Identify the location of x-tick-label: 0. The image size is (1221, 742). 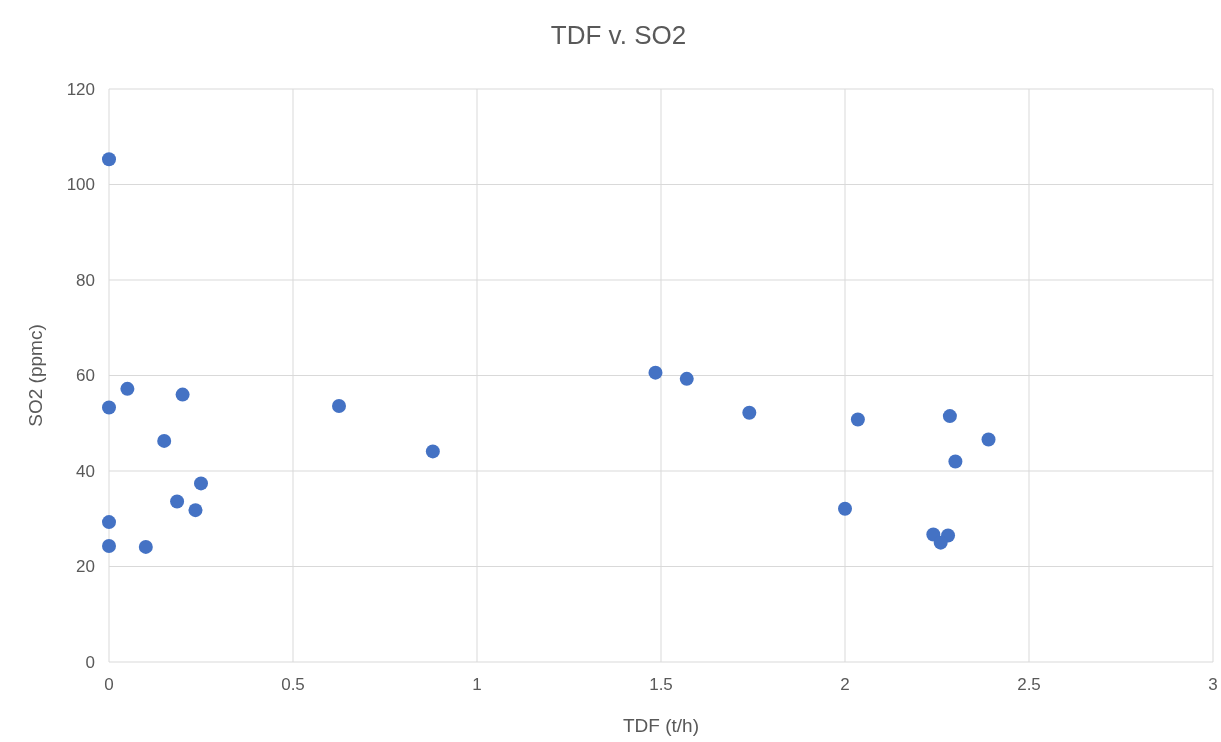
(109, 684).